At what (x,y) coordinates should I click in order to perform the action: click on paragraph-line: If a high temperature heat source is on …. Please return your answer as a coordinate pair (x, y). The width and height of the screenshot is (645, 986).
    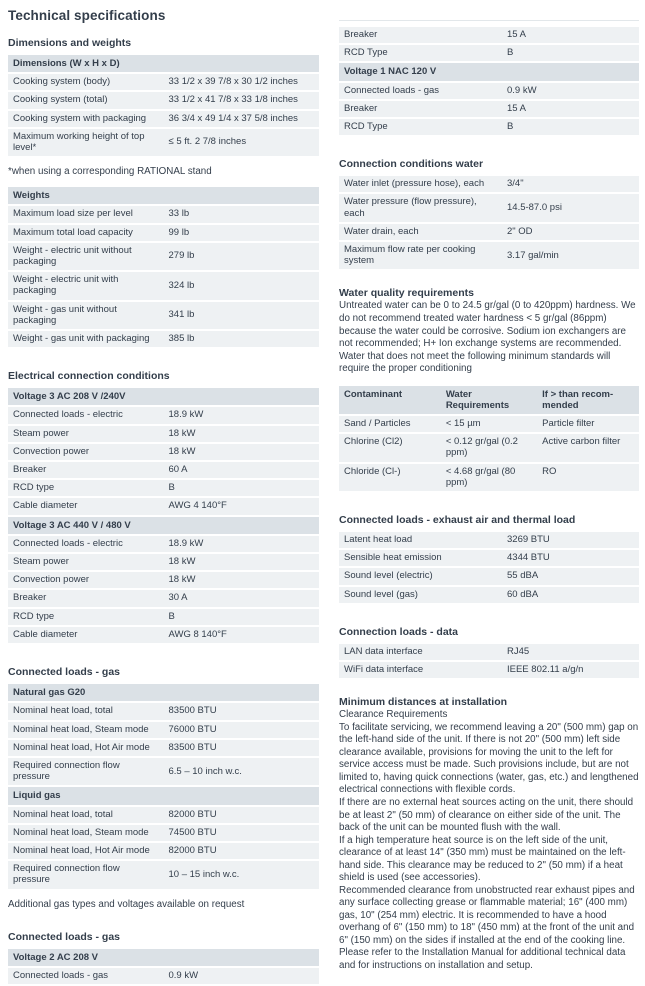
    Looking at the image, I should click on (482, 859).